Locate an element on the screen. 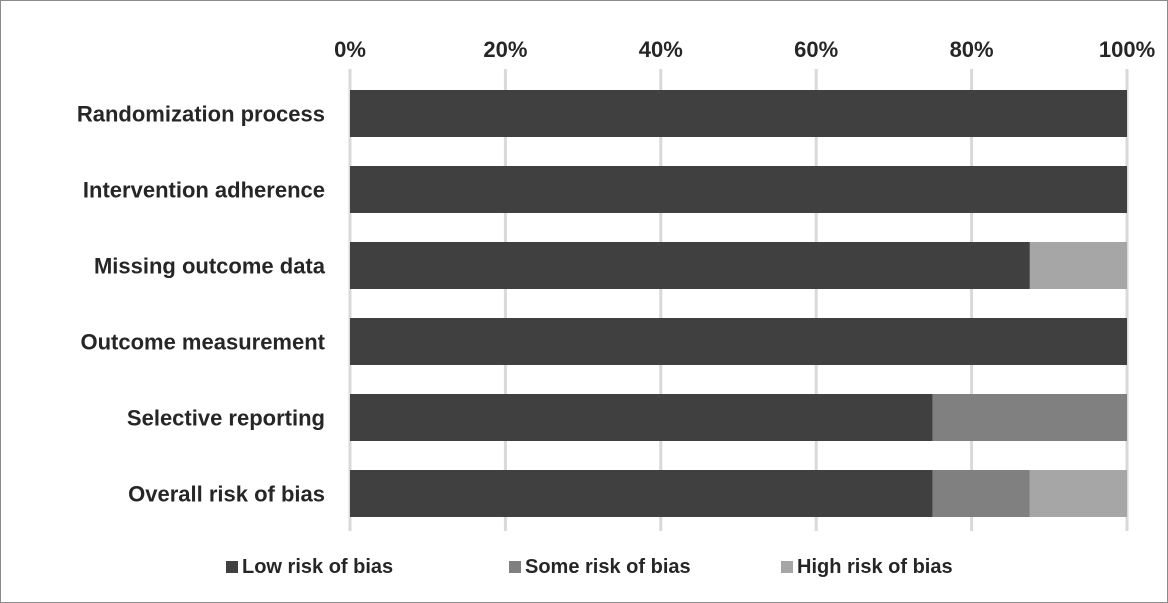 The image size is (1168, 603). category-label: Outcome measurement is located at coordinates (202, 342).